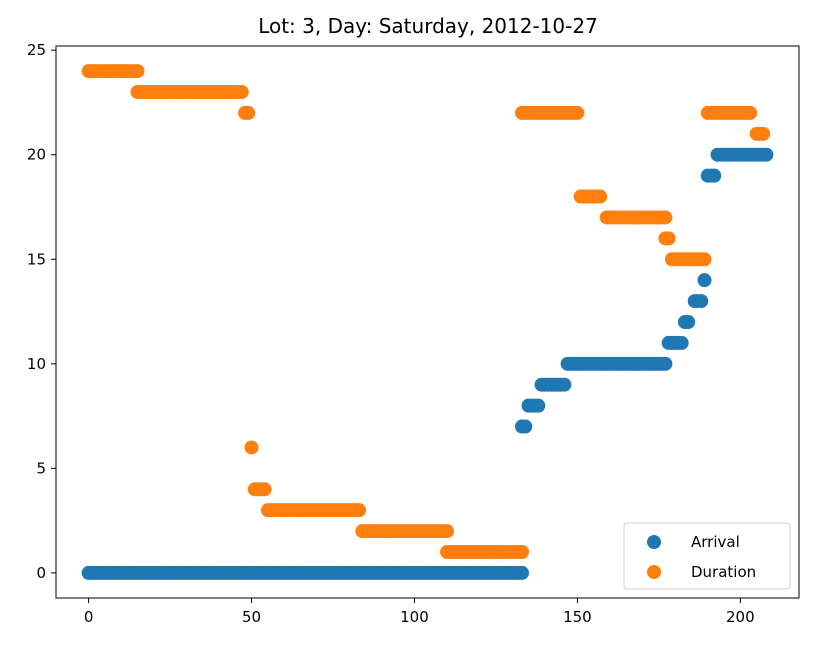  I want to click on chart-title: Lot: 3, Day: Saturday, 2012-10-27, so click(428, 26).